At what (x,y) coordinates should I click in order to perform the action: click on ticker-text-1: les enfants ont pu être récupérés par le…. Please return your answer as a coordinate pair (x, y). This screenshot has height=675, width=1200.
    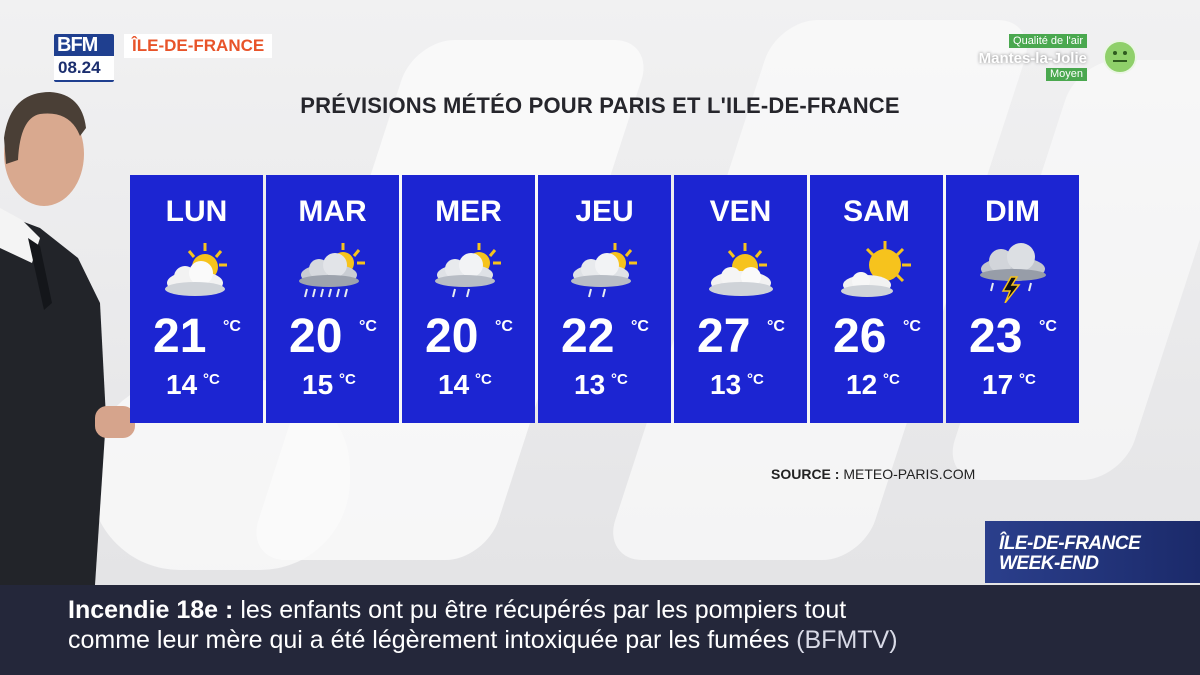
    Looking at the image, I should click on (543, 610).